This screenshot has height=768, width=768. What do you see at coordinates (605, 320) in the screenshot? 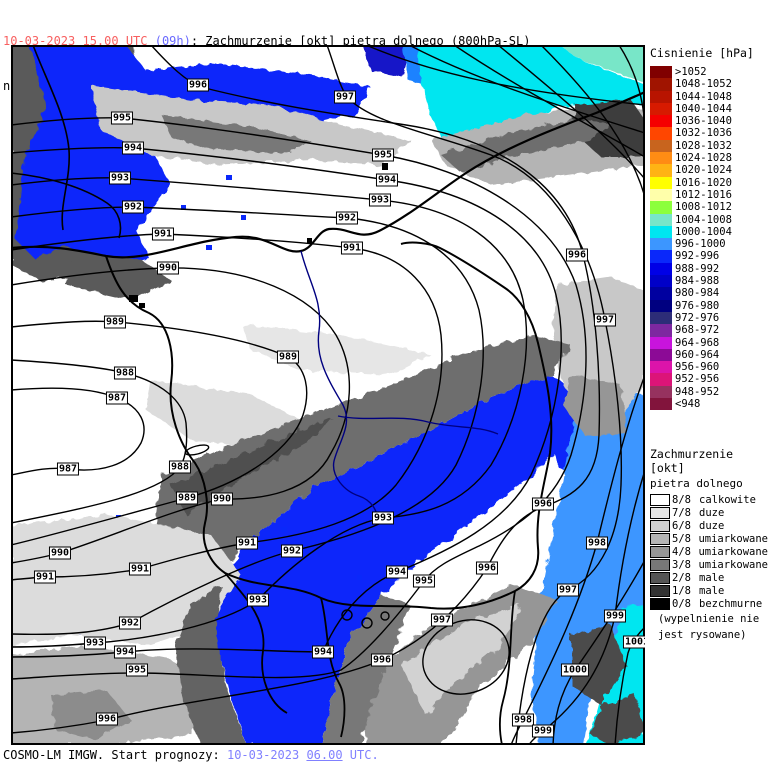
I see `isobar-label: 997` at bounding box center [605, 320].